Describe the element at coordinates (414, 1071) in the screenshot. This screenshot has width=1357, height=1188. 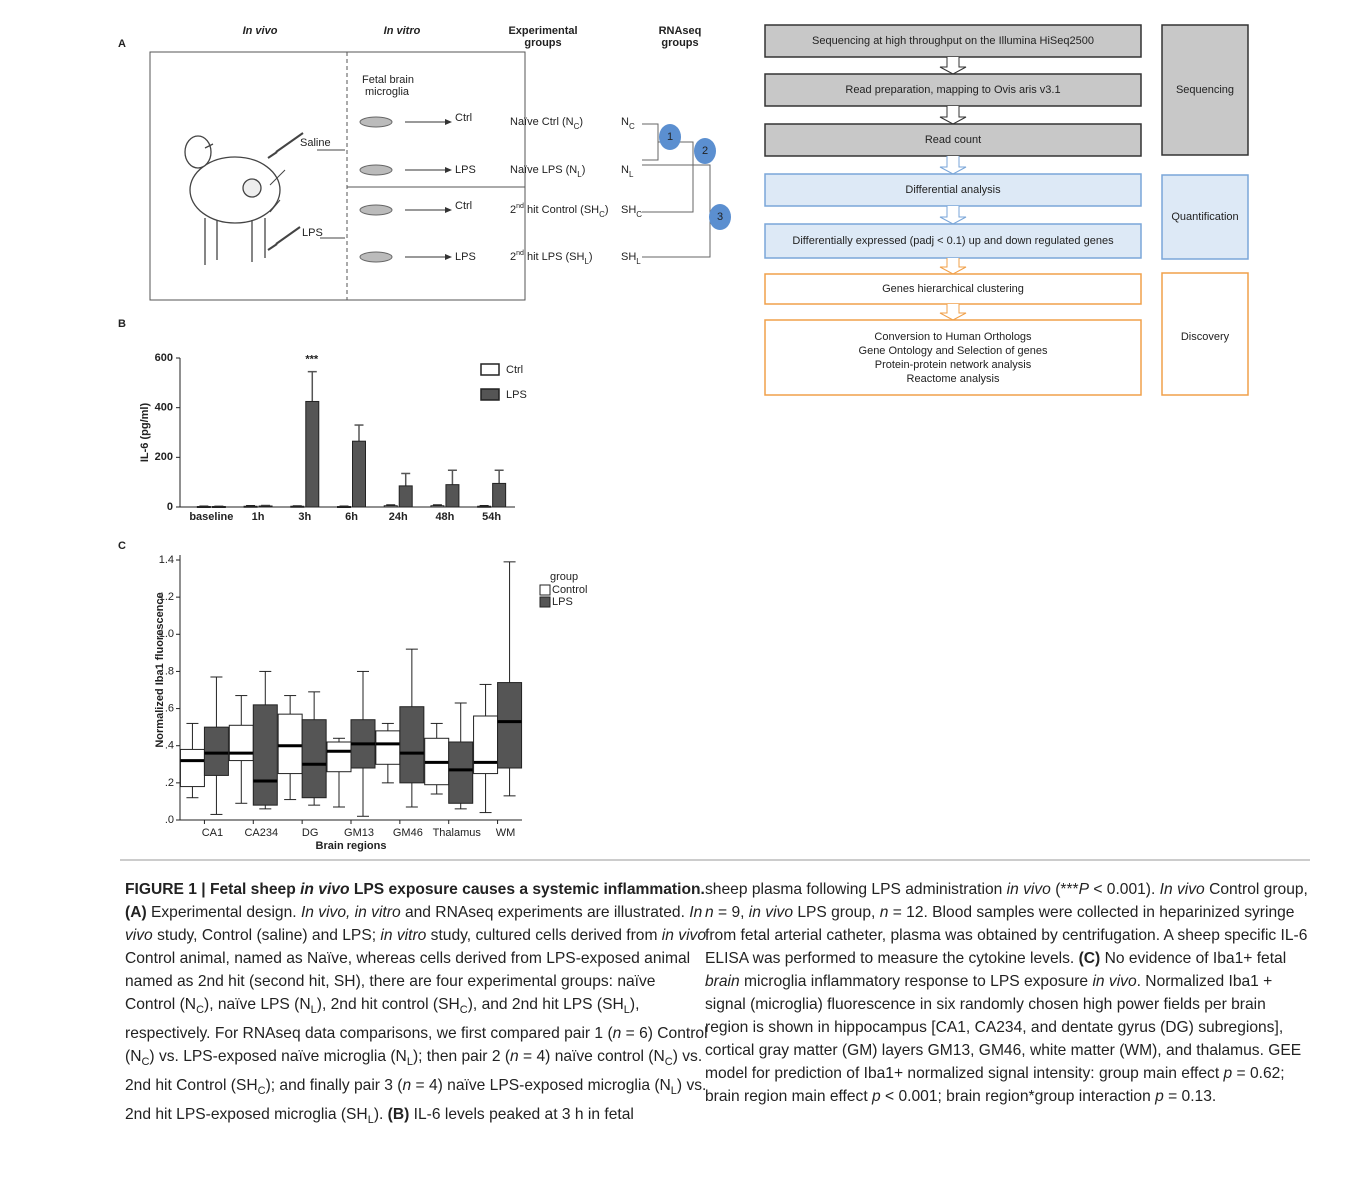
I see `caption-text: ) vs. 2nd hit Control (SH` at that location.